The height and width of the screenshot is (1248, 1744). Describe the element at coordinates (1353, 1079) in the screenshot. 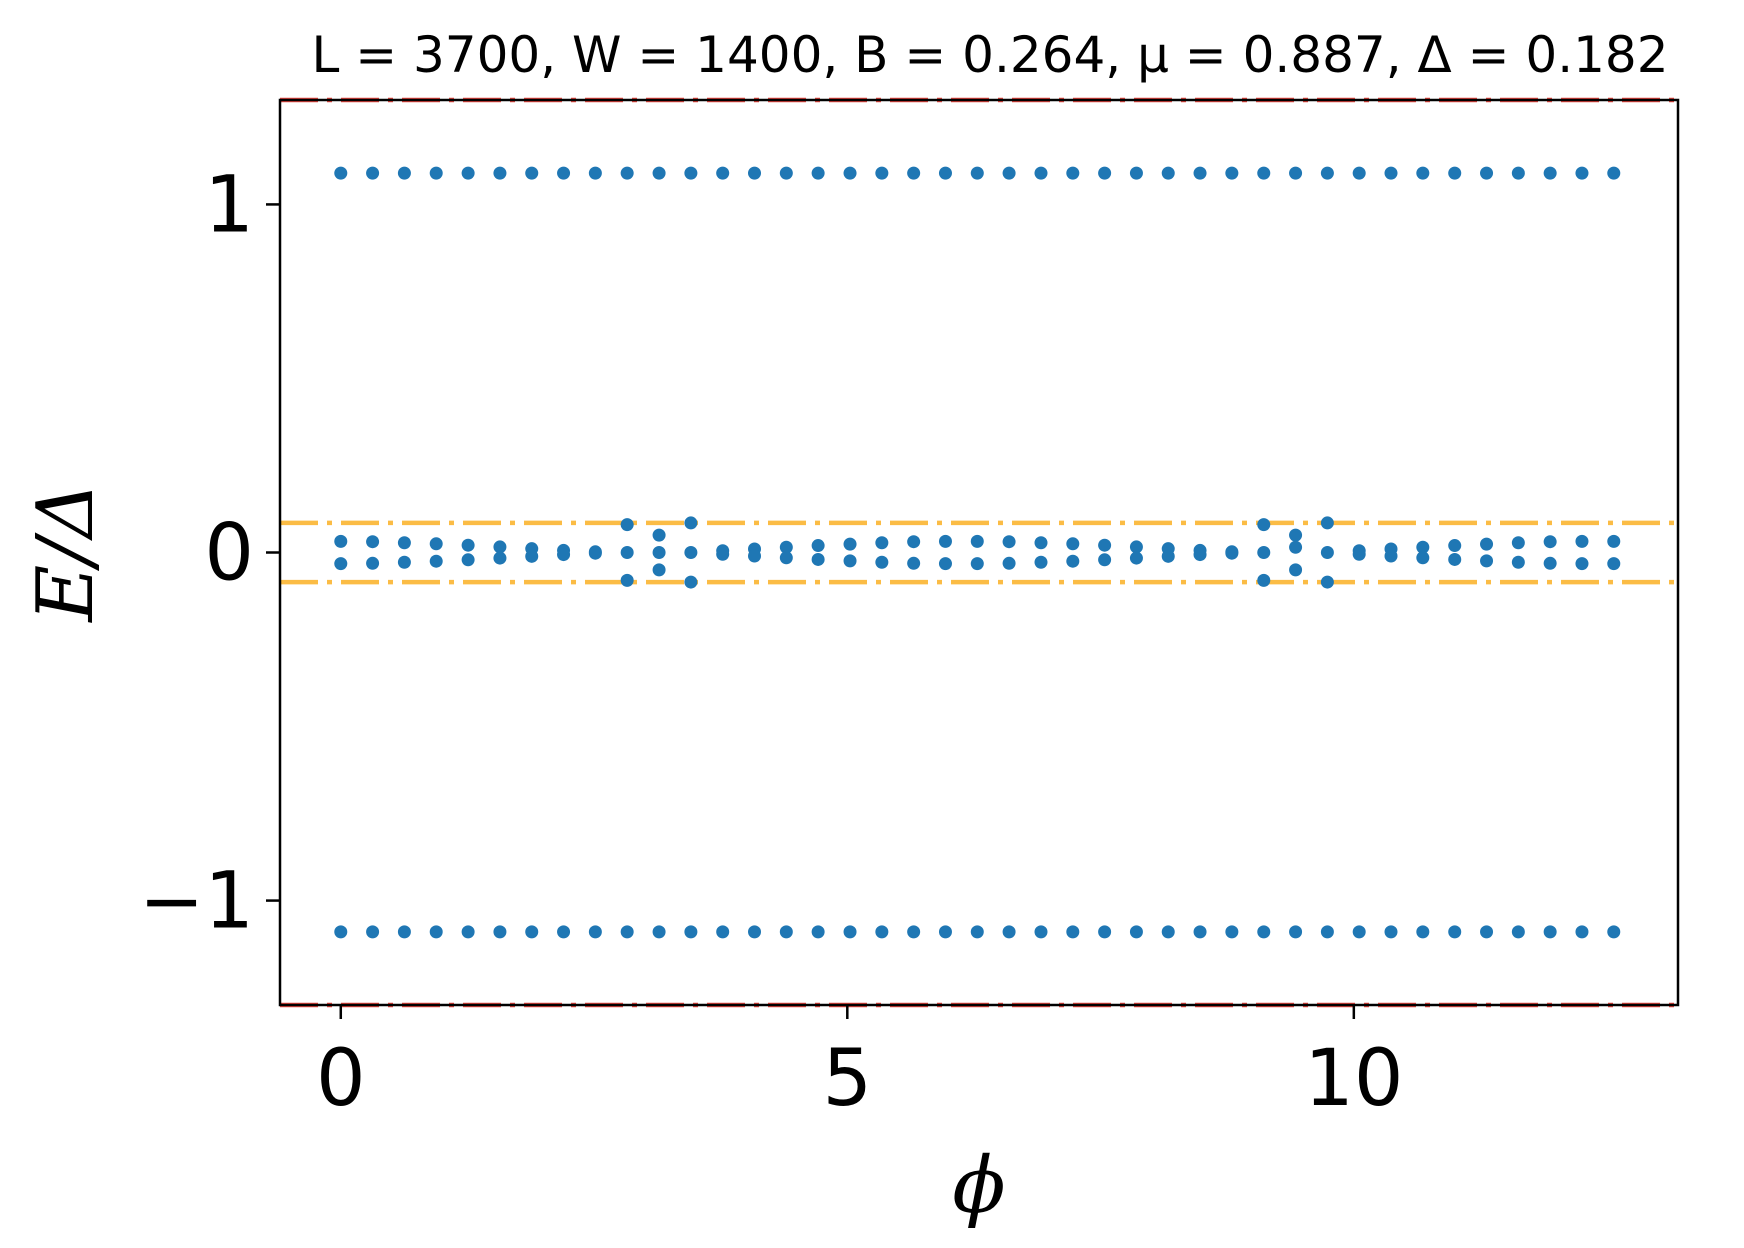

I see `x-tick-label: 10` at that location.